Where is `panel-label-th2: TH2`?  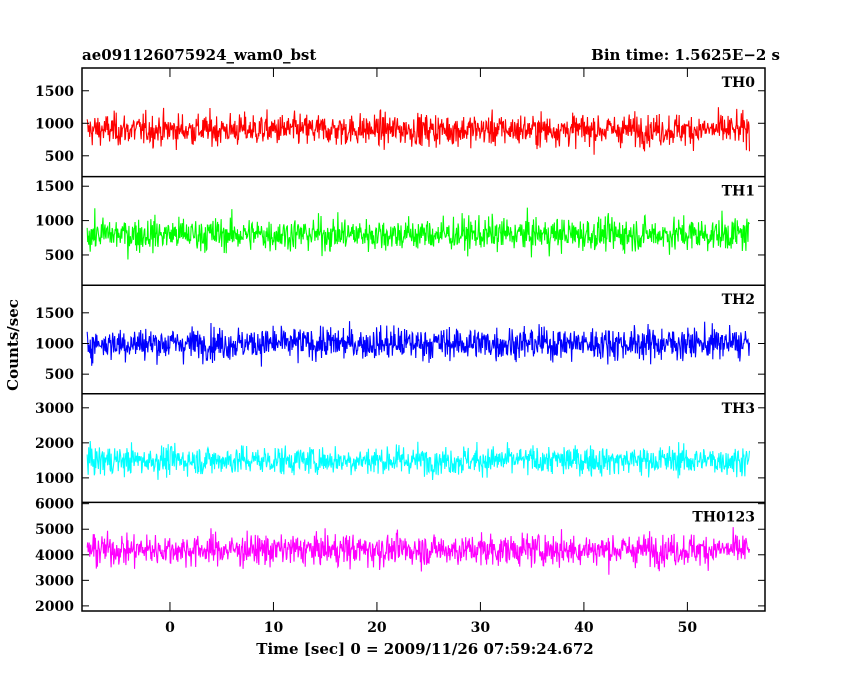
panel-label-th2: TH2 is located at coordinates (738, 300).